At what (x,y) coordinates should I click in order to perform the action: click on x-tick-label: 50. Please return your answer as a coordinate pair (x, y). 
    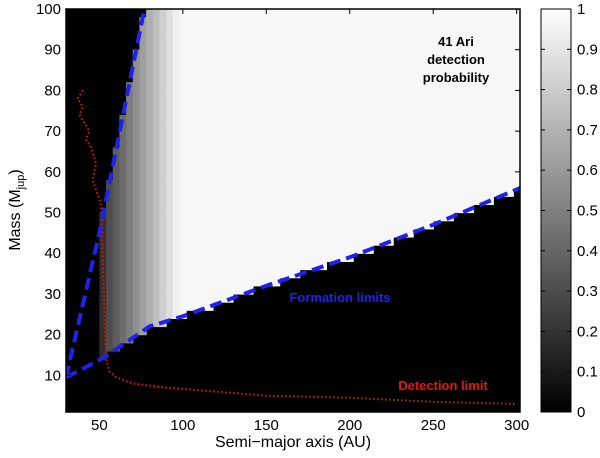
    Looking at the image, I should click on (99, 425).